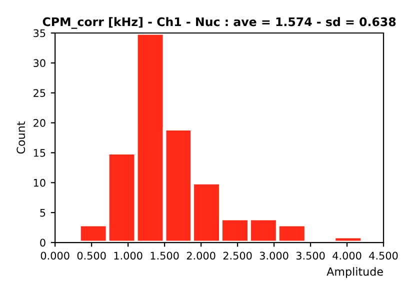  I want to click on x-tick-label: 2.500, so click(237, 256).